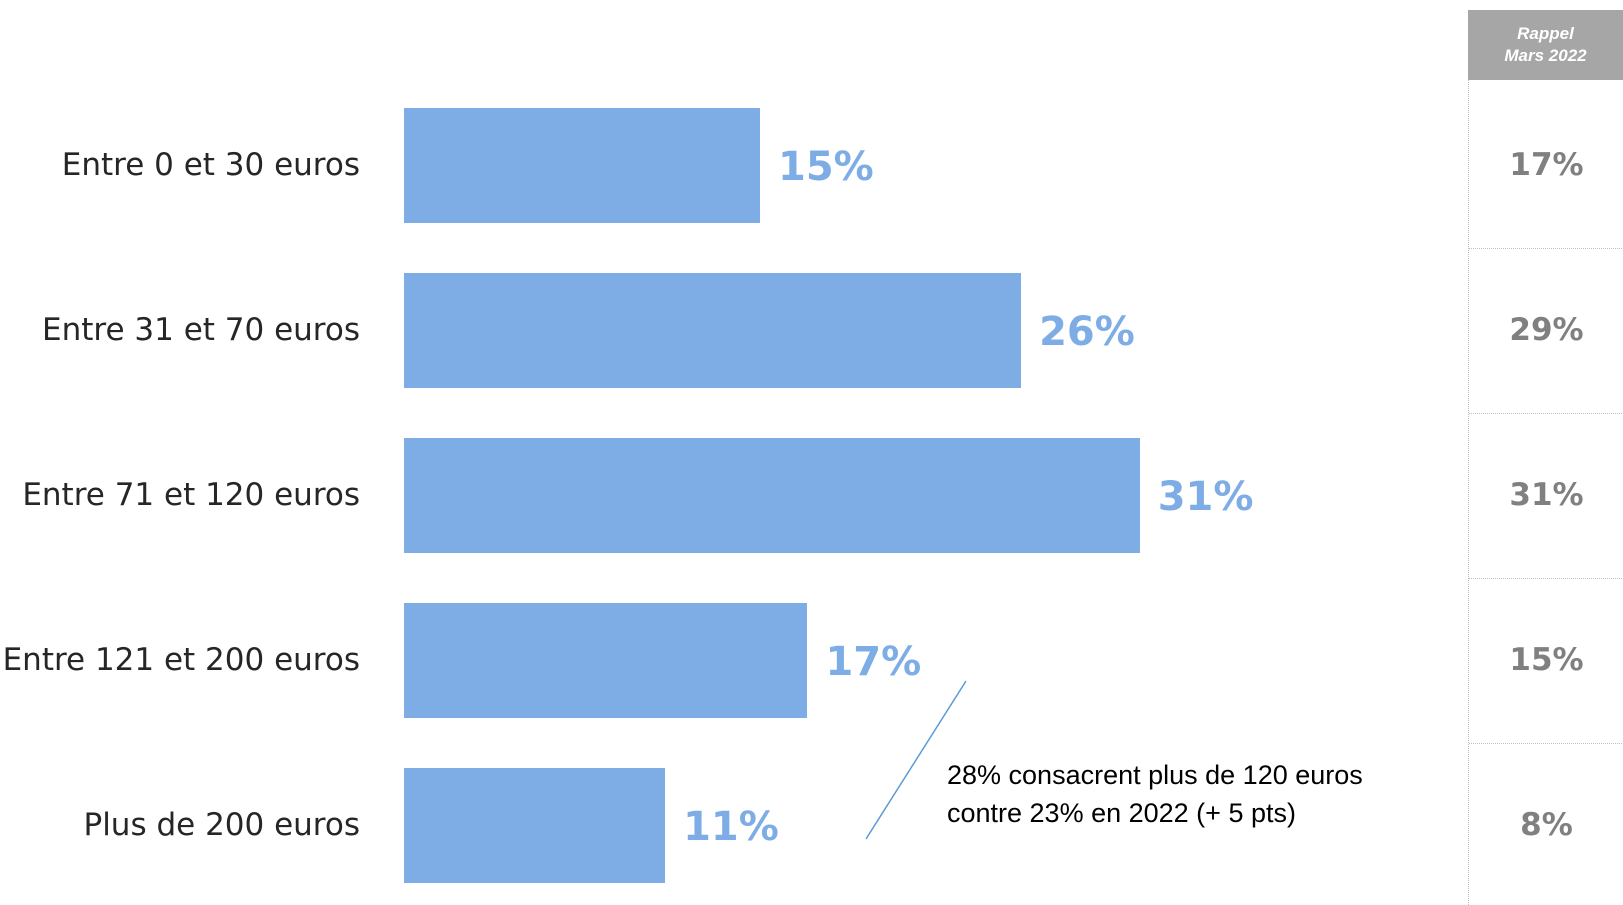  I want to click on rappel-value: 31%, so click(1546, 495).